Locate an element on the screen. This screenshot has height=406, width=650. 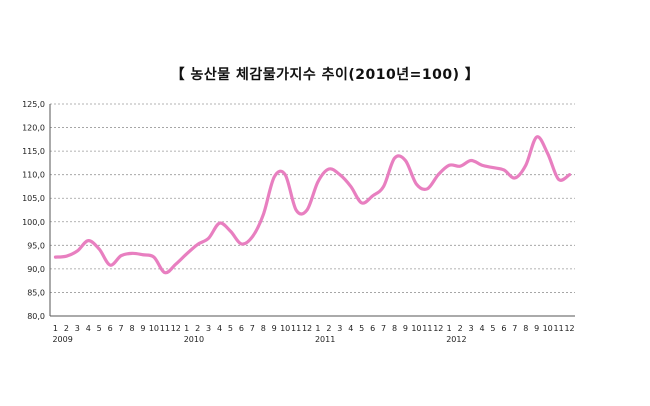
y-tick-label: 120,0 is located at coordinates (33, 128).